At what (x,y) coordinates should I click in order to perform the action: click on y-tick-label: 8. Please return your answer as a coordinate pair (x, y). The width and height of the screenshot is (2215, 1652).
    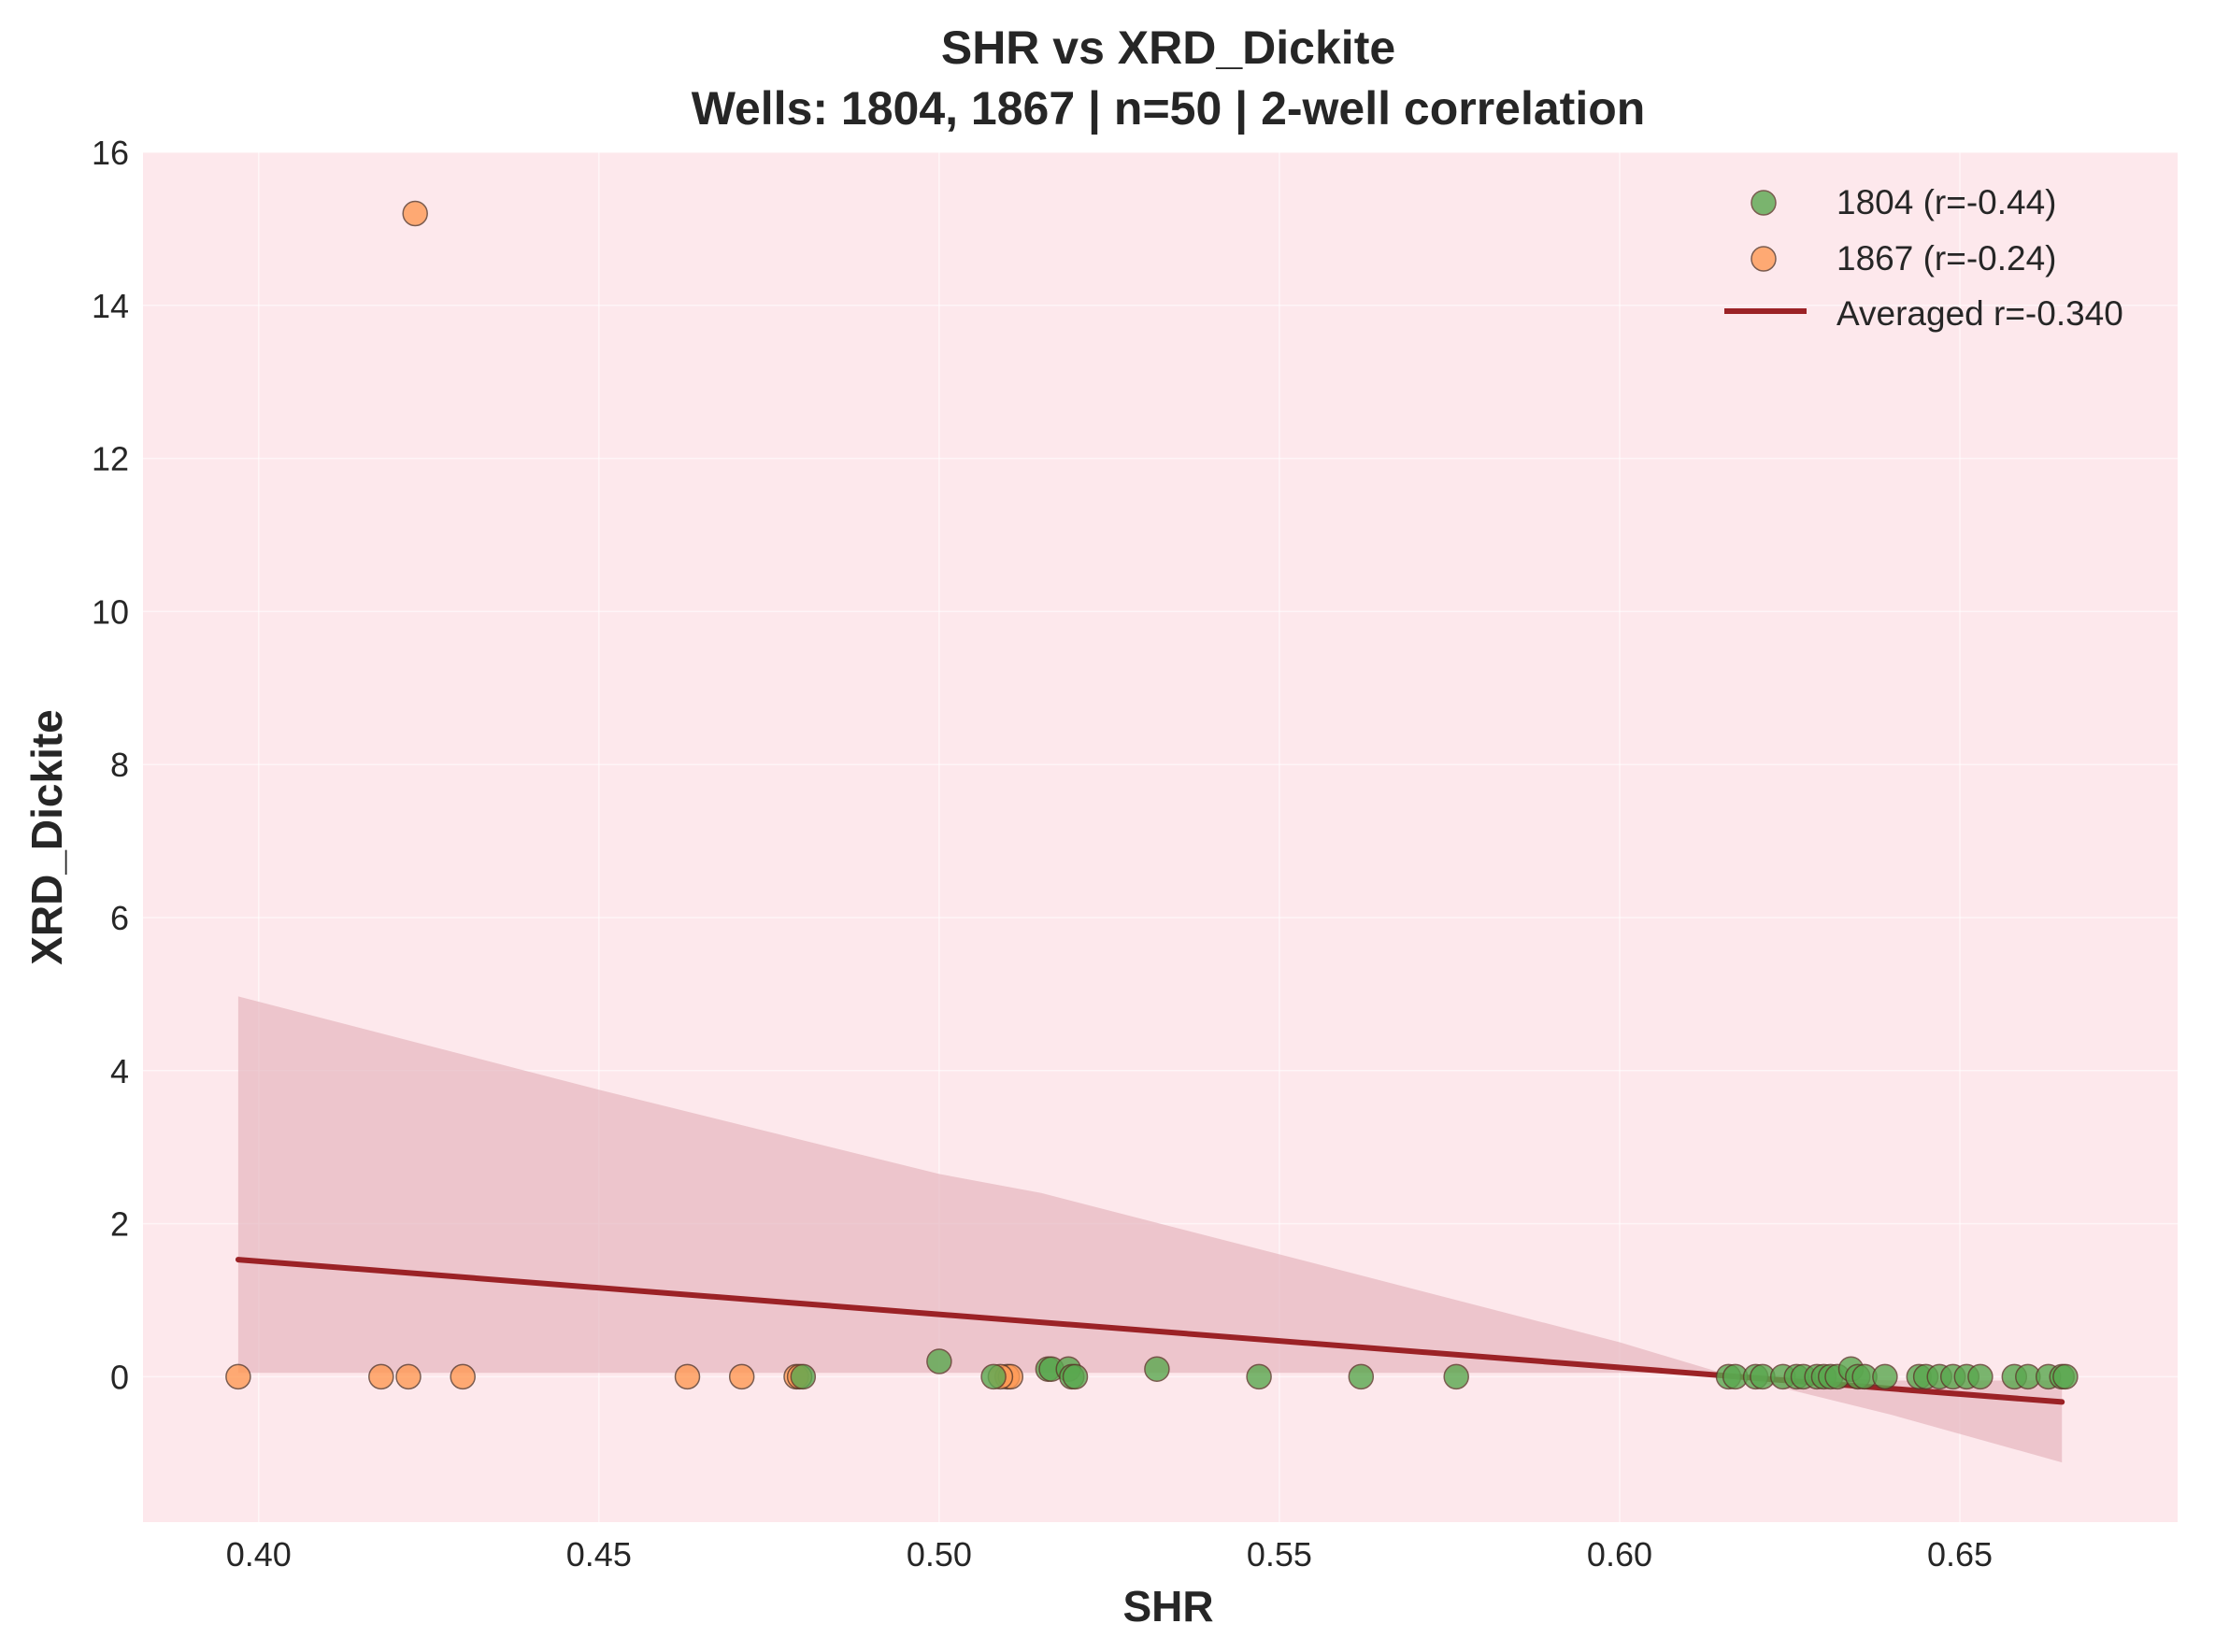
    Looking at the image, I should click on (119, 765).